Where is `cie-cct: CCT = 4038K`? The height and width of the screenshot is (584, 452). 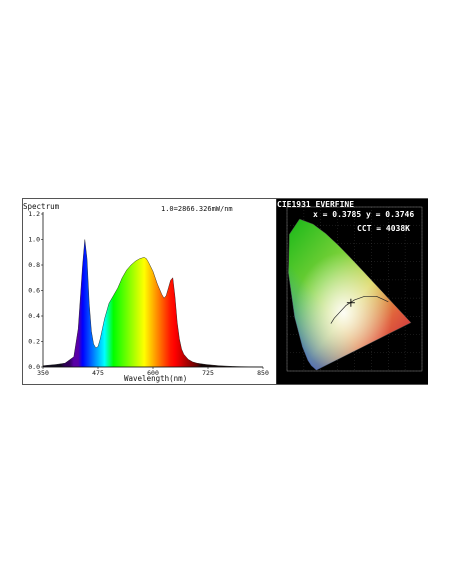
cie-cct: CCT = 4038K is located at coordinates (383, 228).